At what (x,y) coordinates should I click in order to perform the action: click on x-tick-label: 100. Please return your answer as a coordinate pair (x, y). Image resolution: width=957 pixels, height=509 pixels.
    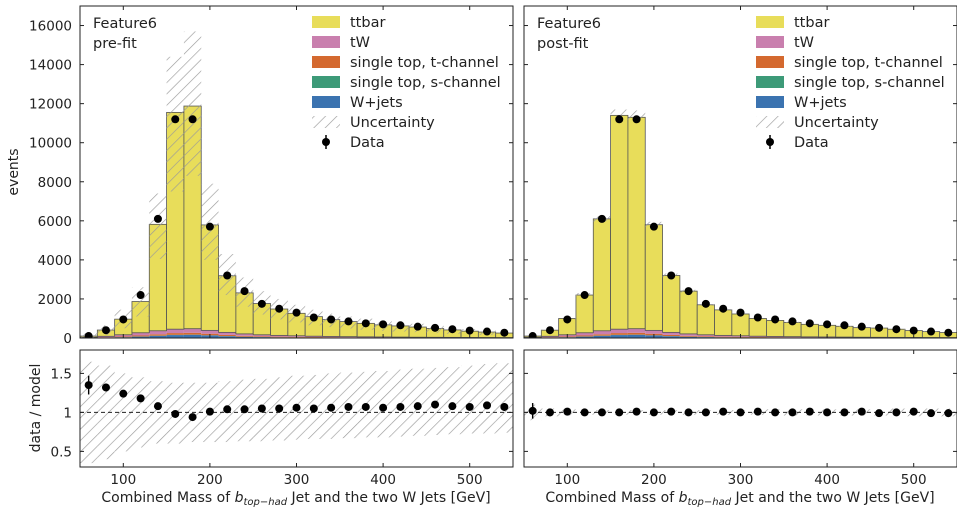
    Looking at the image, I should click on (567, 480).